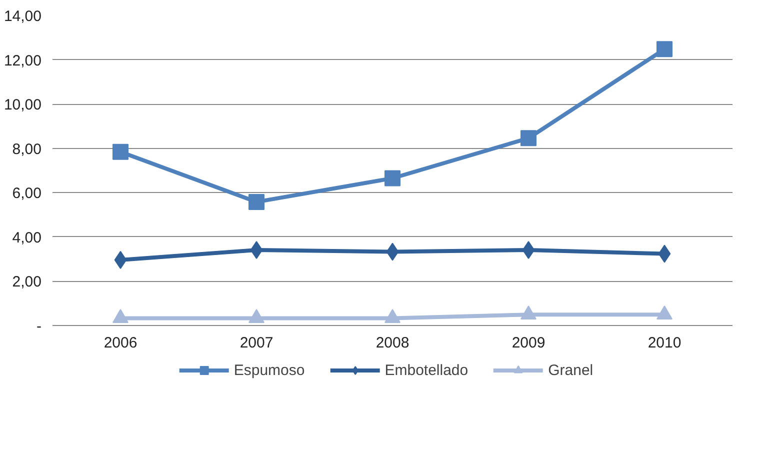 Image resolution: width=784 pixels, height=461 pixels. Describe the element at coordinates (257, 343) in the screenshot. I see `x-tick-label: 2007` at that location.